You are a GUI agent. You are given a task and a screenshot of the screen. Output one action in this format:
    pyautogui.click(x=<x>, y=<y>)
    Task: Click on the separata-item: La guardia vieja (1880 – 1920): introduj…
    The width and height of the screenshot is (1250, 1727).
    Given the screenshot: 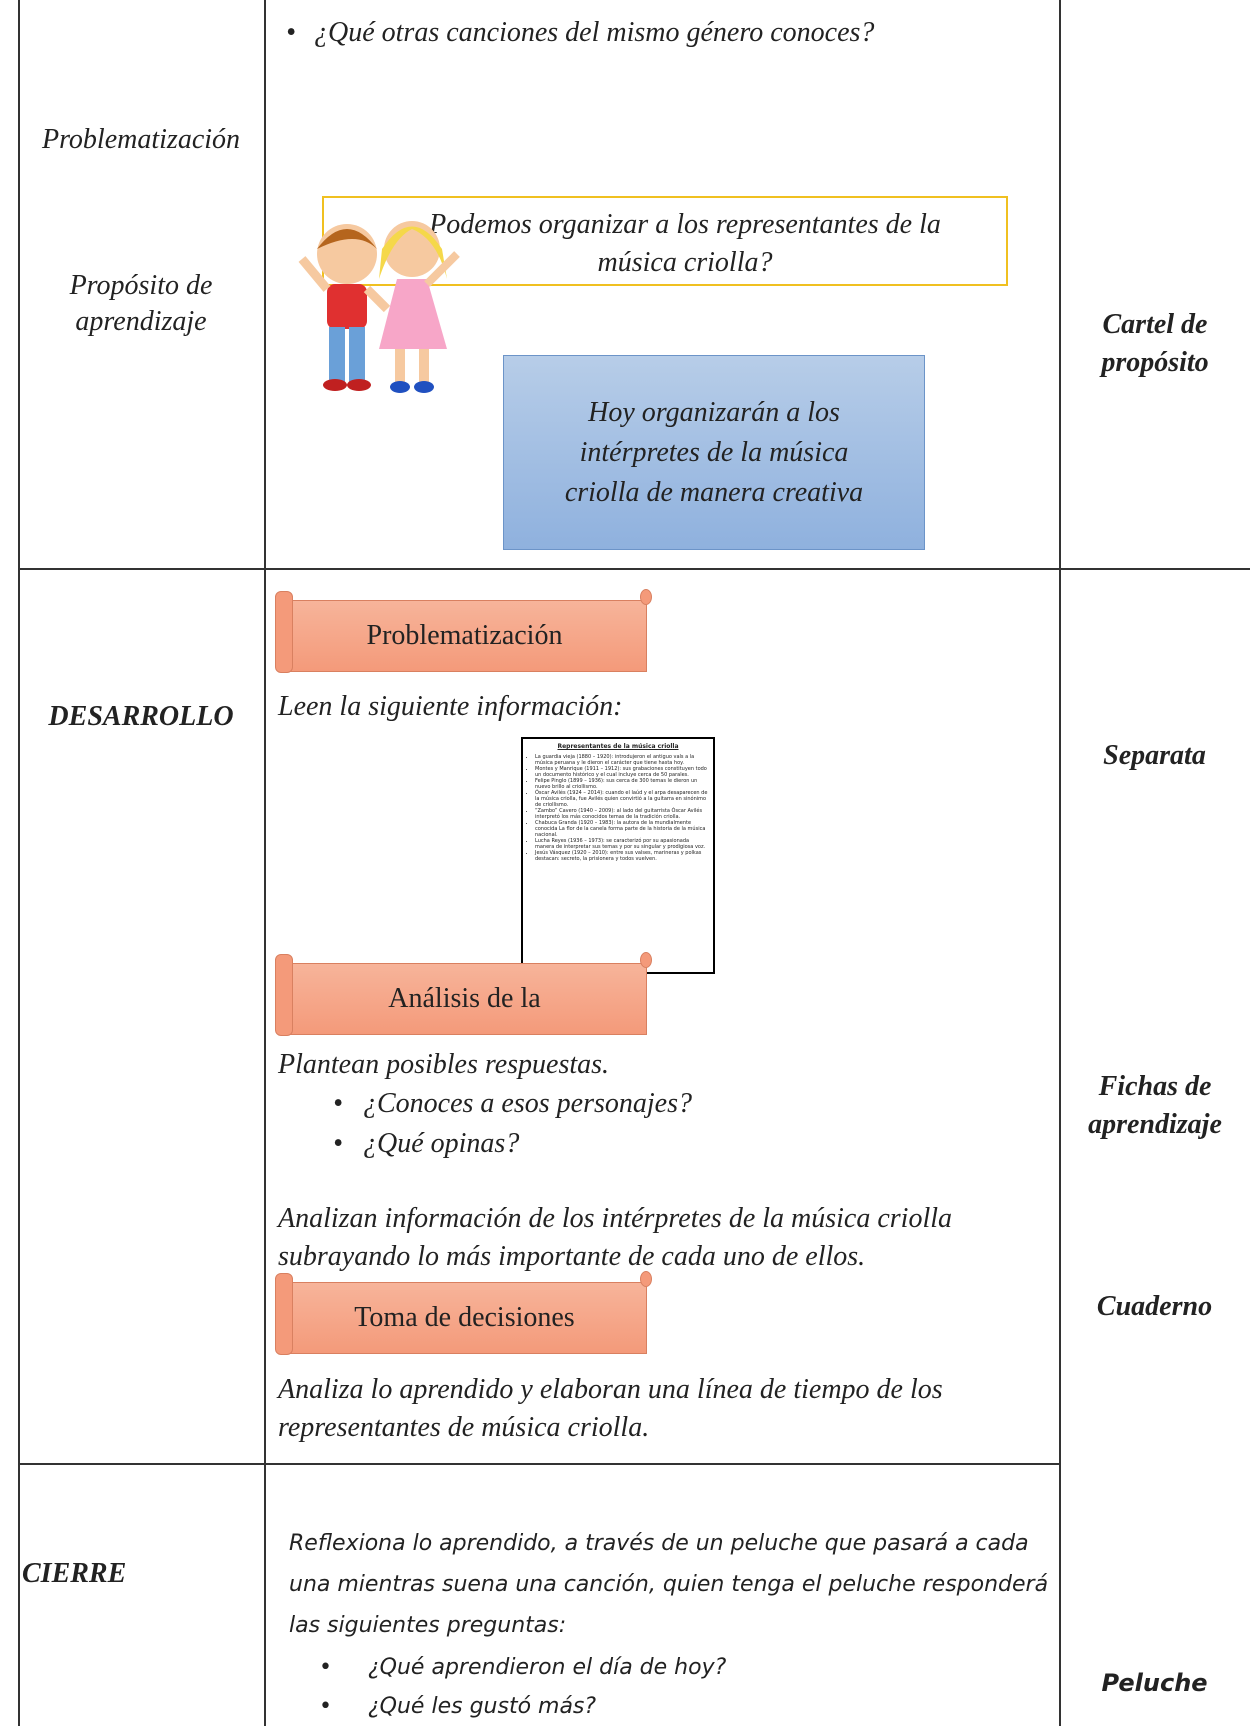 What is the action you would take?
    pyautogui.click(x=622, y=760)
    